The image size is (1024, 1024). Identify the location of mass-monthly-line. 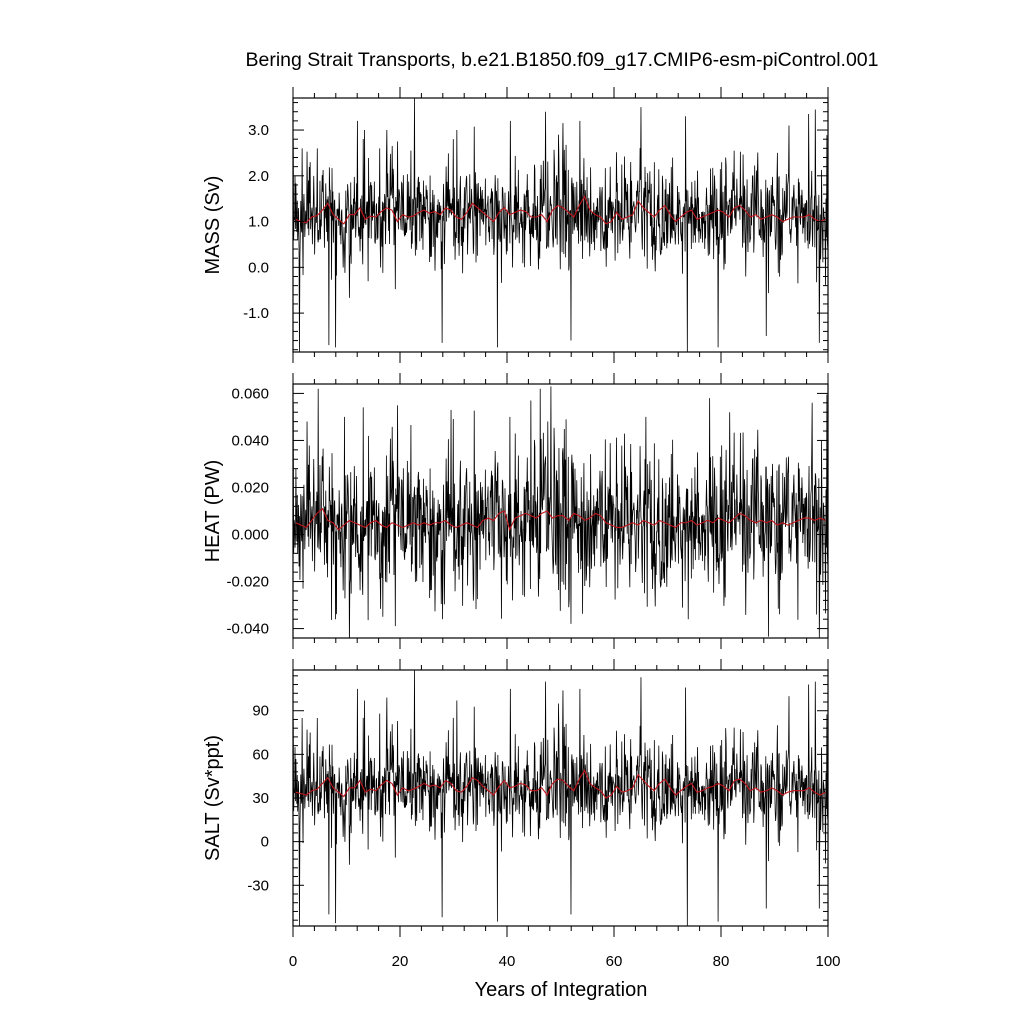
(560, 225).